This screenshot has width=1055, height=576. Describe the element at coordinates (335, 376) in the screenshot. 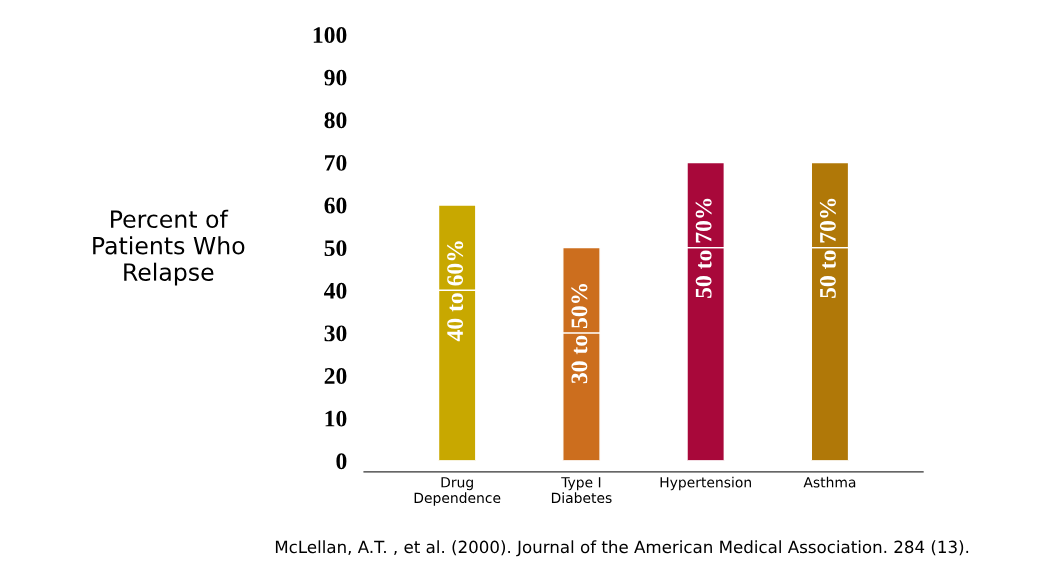

I see `y-tick-label: 20` at that location.